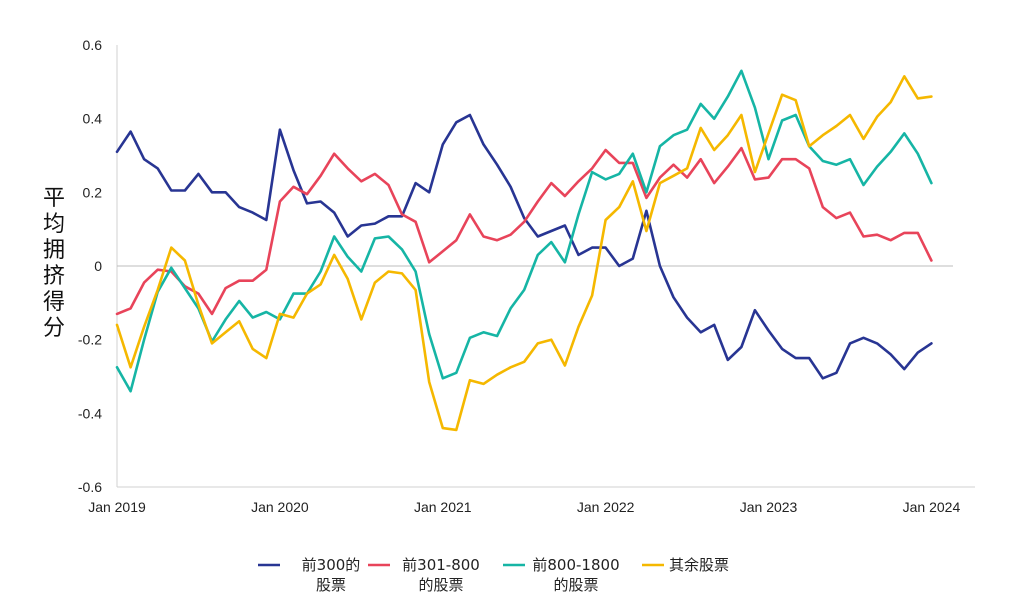 Image resolution: width=1036 pixels, height=609 pixels. What do you see at coordinates (90, 413) in the screenshot?
I see `y-tick-label: -0.4` at bounding box center [90, 413].